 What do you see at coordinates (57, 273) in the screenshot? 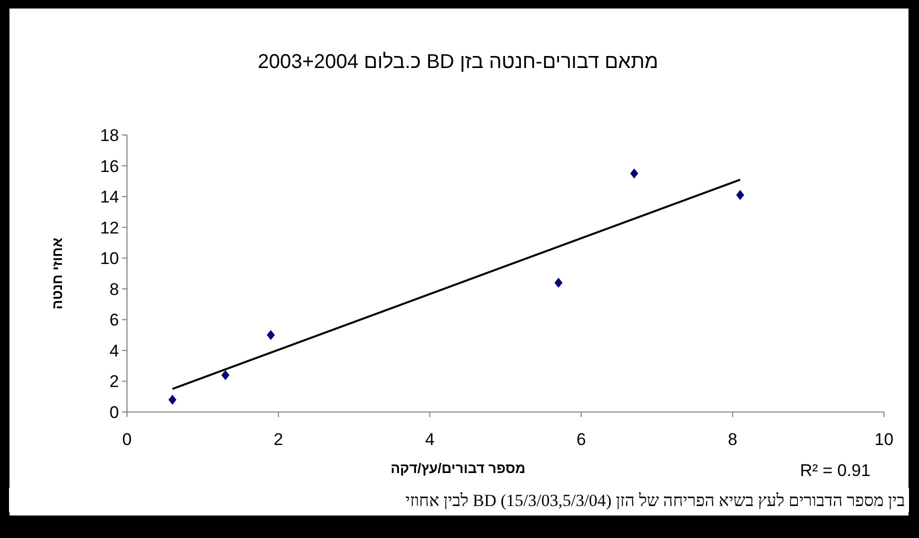
I see `y-axis-title: אחוזי חנטה` at bounding box center [57, 273].